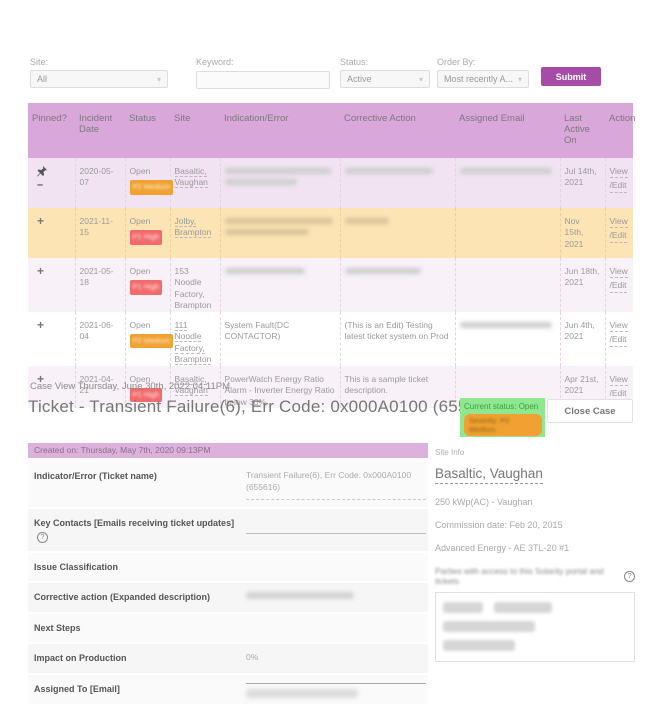 The height and width of the screenshot is (704, 653). What do you see at coordinates (571, 76) in the screenshot?
I see `submit-button: Submit` at bounding box center [571, 76].